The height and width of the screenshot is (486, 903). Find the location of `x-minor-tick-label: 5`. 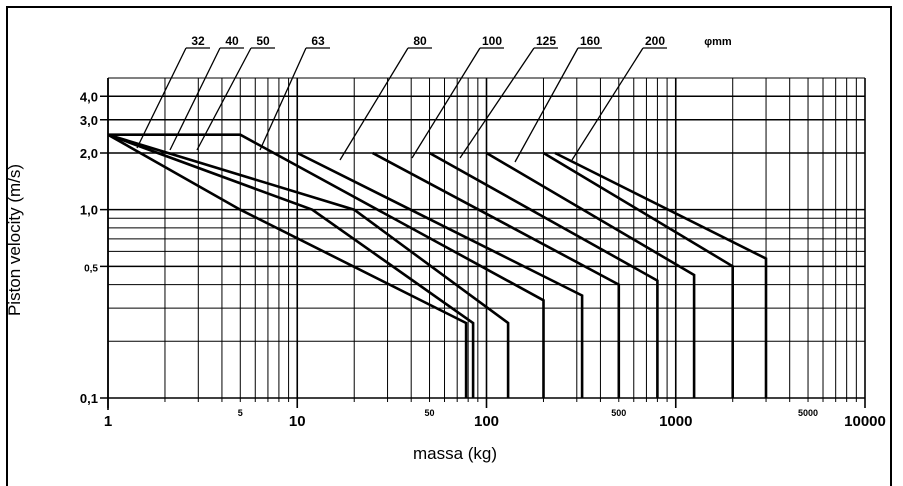

x-minor-tick-label: 5 is located at coordinates (240, 413).